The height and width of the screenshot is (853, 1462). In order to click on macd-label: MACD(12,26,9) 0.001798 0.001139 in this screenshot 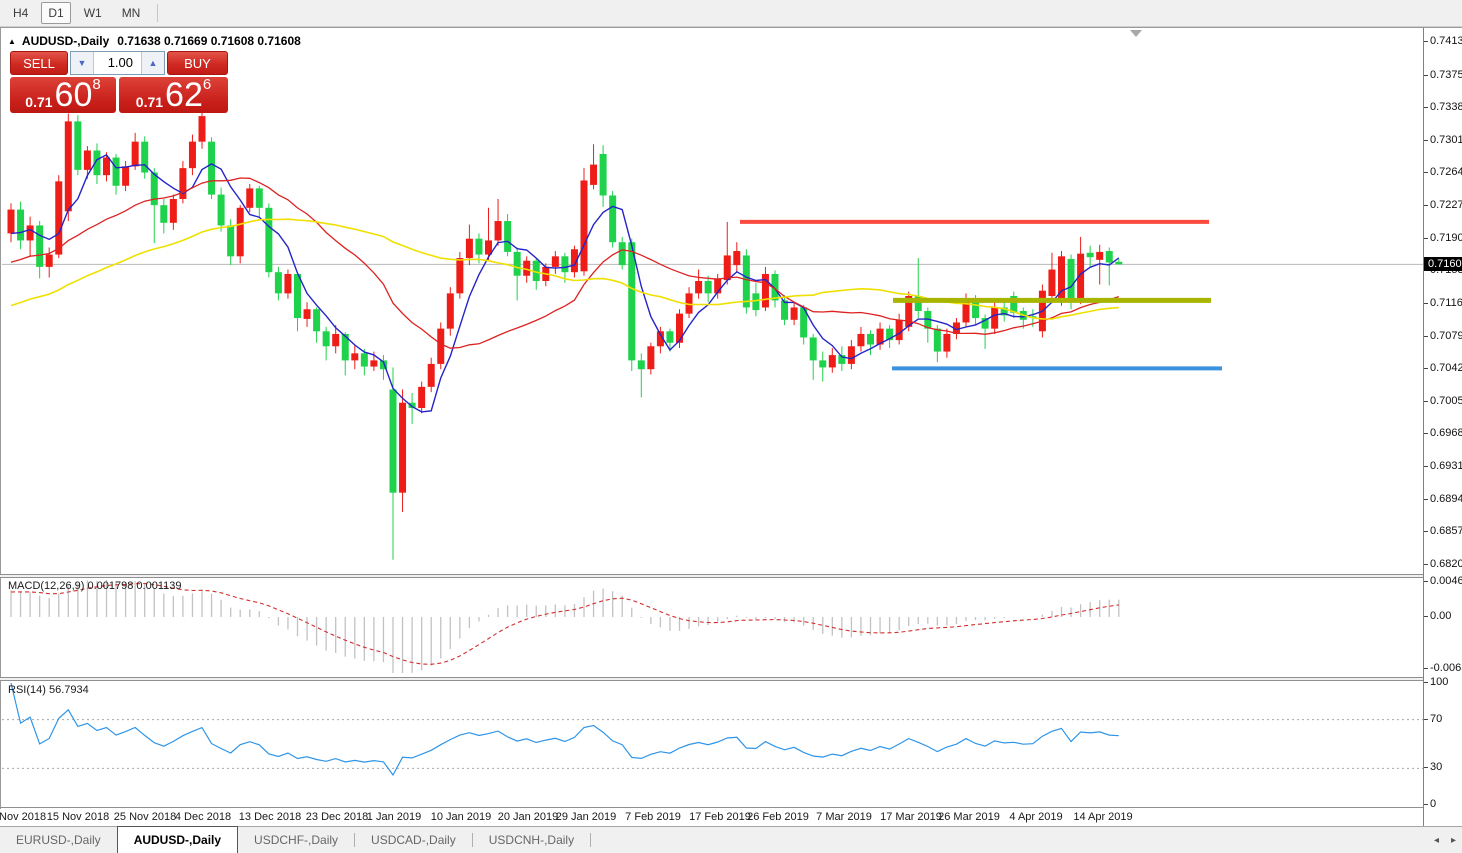, I will do `click(95, 586)`.